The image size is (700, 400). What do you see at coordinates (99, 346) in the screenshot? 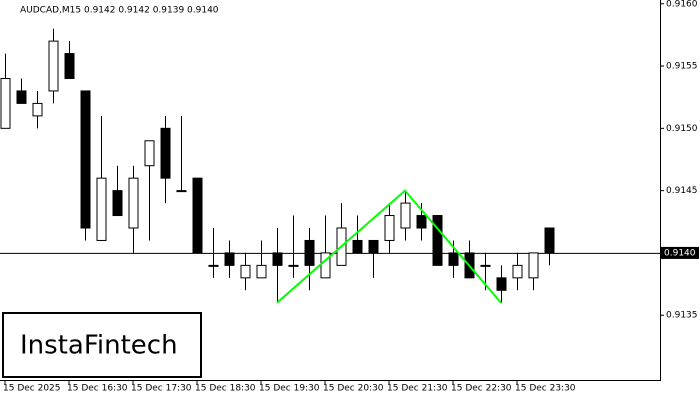
I see `logo: InstaFintech` at bounding box center [99, 346].